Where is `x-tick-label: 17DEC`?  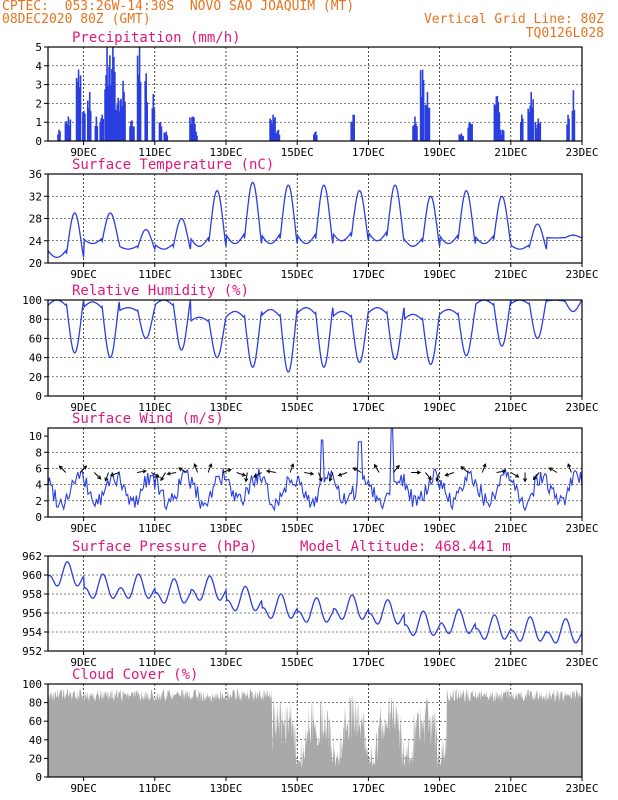
x-tick-label: 17DEC is located at coordinates (368, 788).